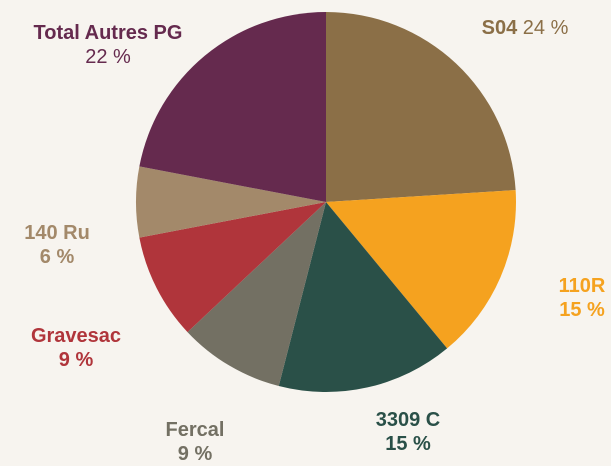  I want to click on slice-label: Fercal 9 %, so click(195, 442).